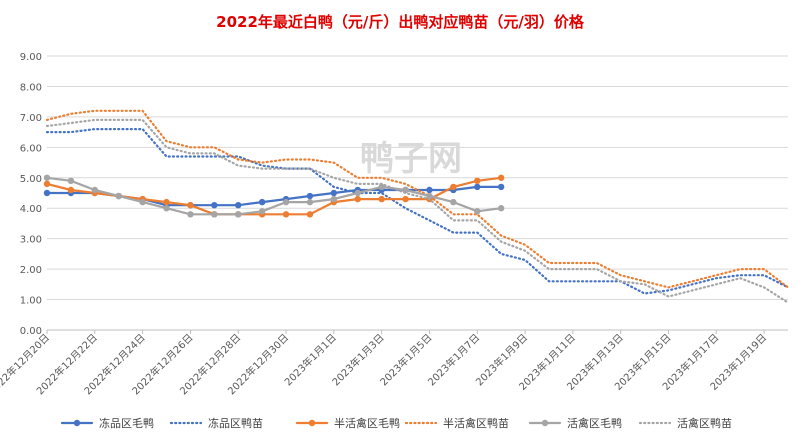 The width and height of the screenshot is (800, 434). Describe the element at coordinates (31, 118) in the screenshot. I see `y-tick-label: 7.00` at that location.